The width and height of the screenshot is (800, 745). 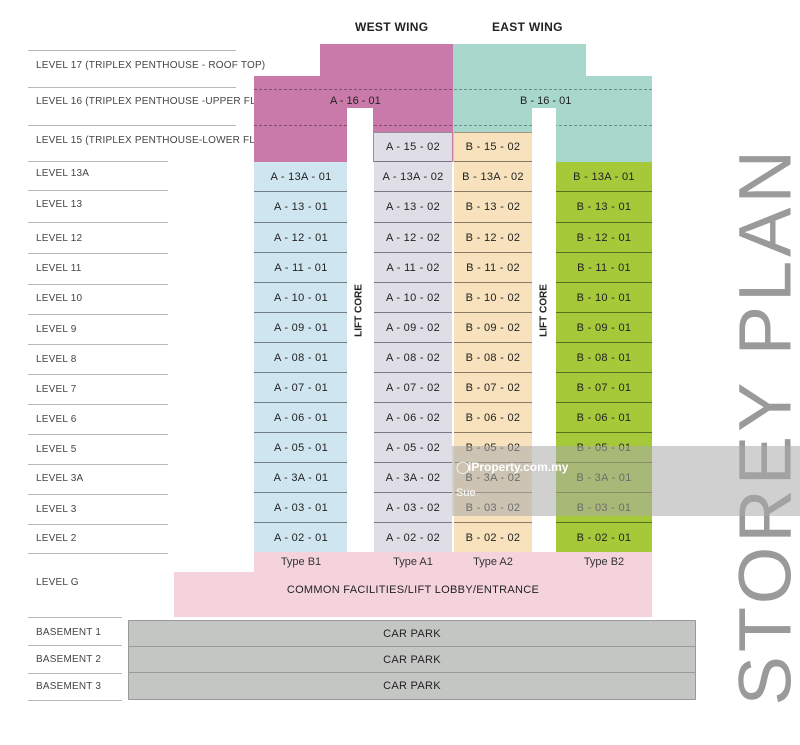 I want to click on unit-cell: A - 07 - 02, so click(x=413, y=388).